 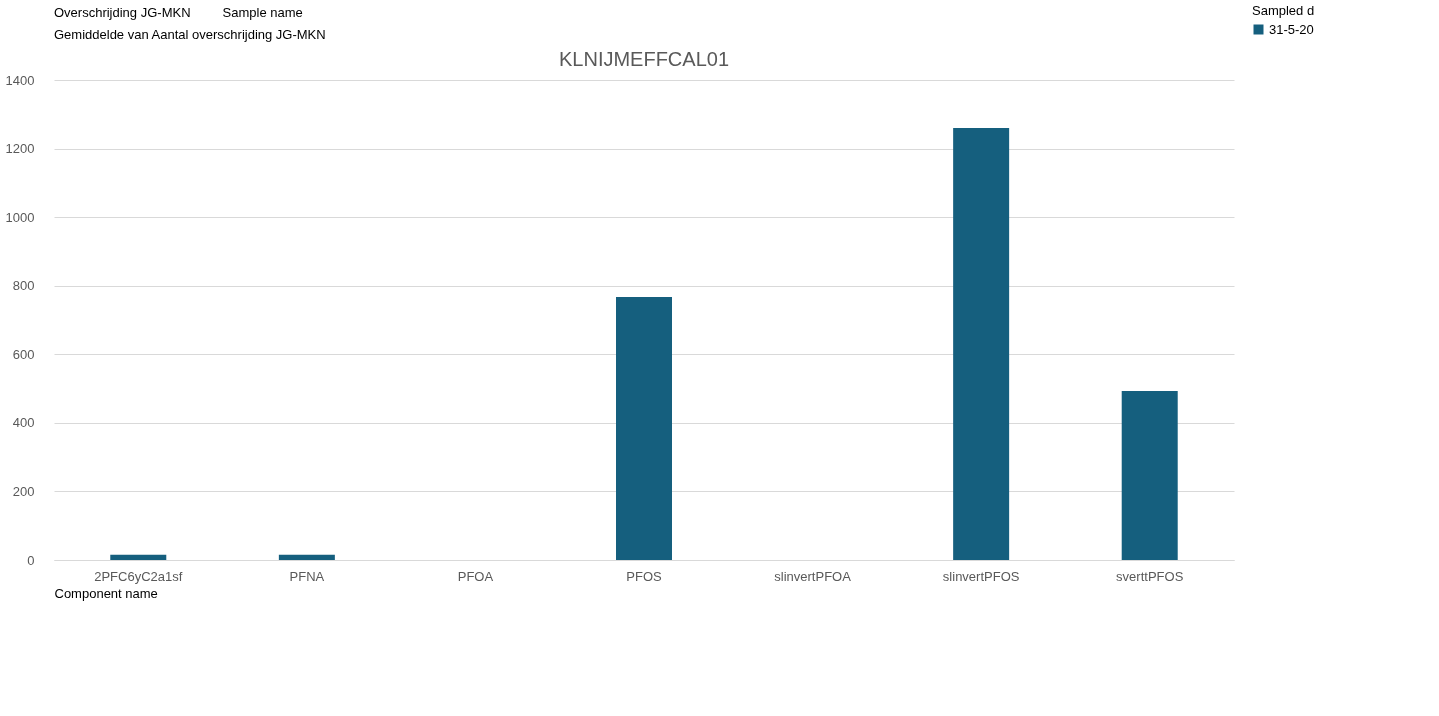 I want to click on x-tick-label: PFOA, so click(x=475, y=576).